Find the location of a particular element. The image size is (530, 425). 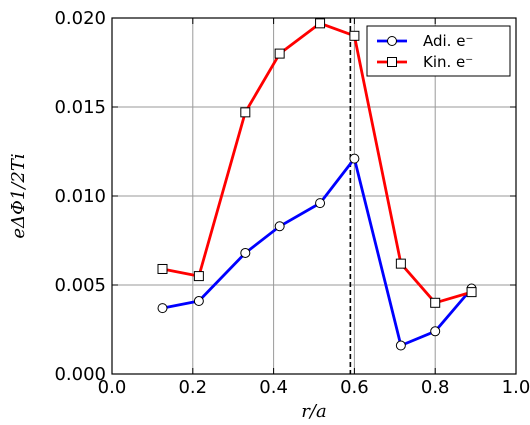

legend-label: Adi. e⁻ is located at coordinates (448, 41).